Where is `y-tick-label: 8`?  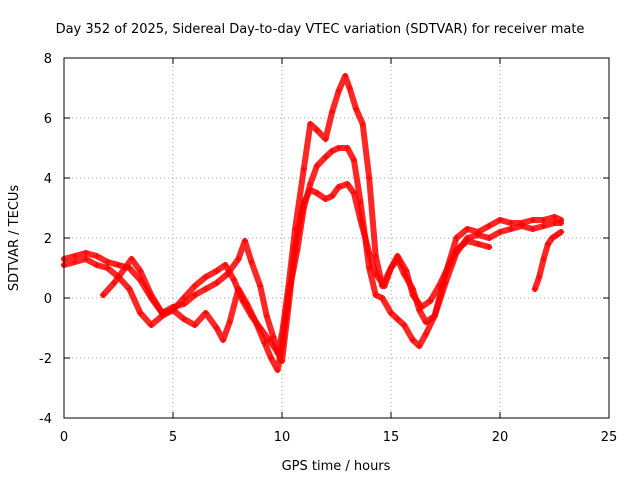 y-tick-label: 8 is located at coordinates (48, 59).